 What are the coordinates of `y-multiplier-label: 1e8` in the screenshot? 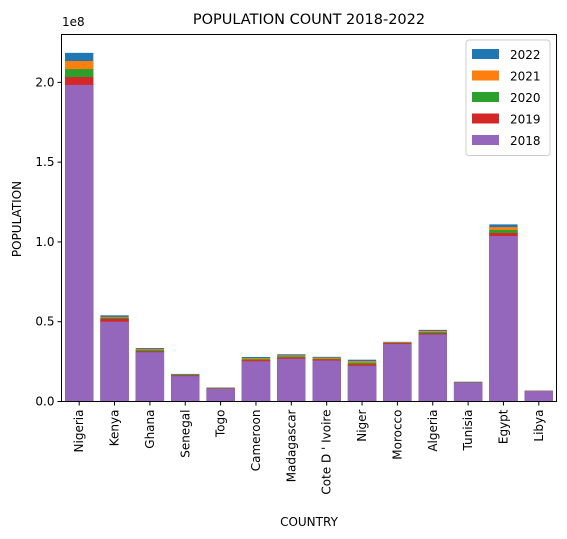 It's located at (73, 22).